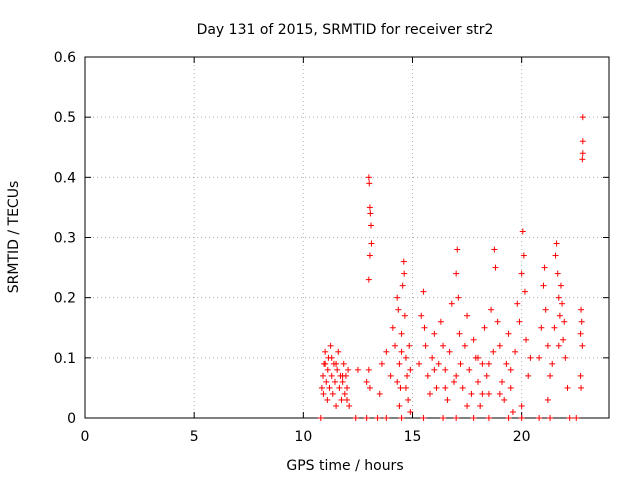  Describe the element at coordinates (65, 299) in the screenshot. I see `y-tick-label: 0.2` at that location.